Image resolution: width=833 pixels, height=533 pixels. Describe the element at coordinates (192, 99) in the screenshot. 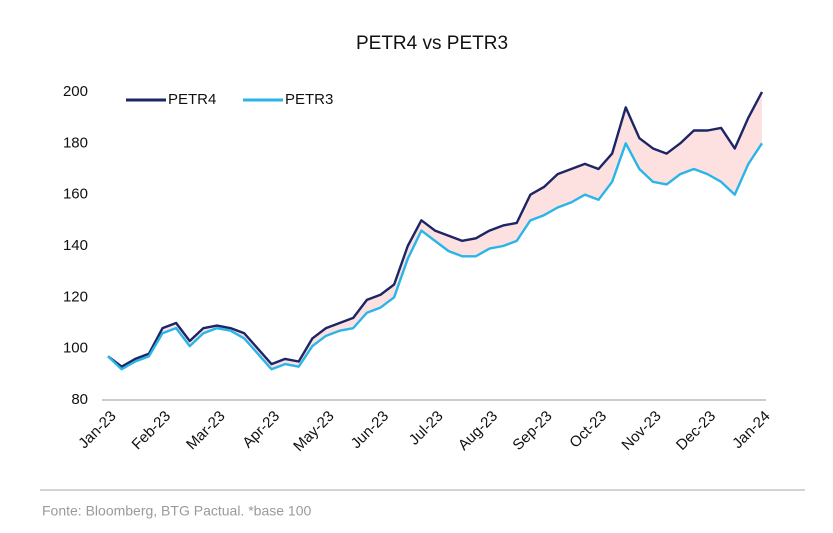

I see `legend-label: PETR4` at that location.